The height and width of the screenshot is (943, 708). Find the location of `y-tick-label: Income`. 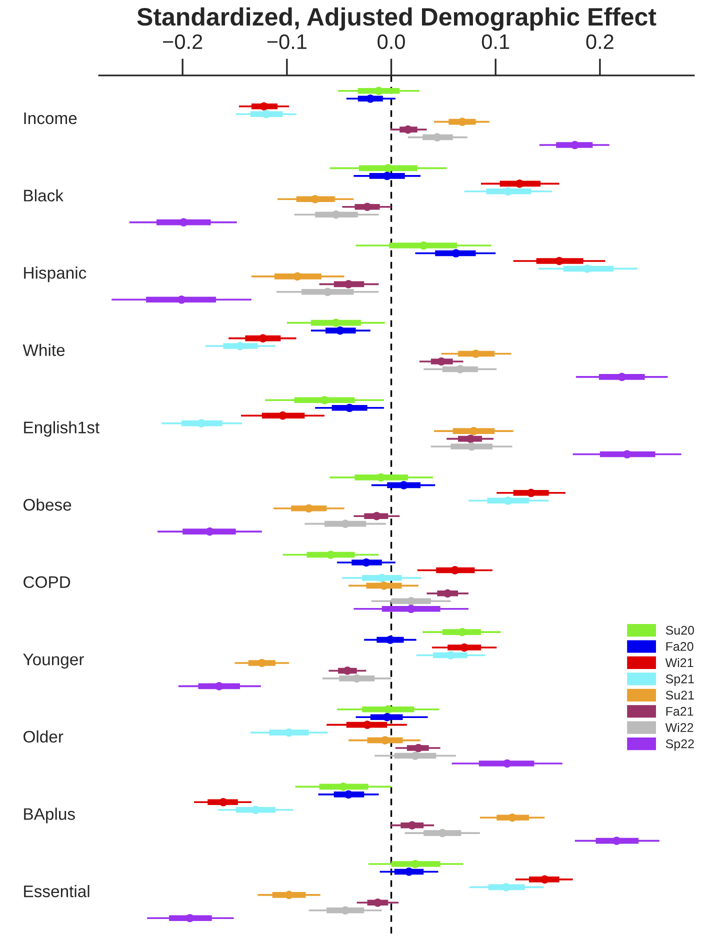

y-tick-label: Income is located at coordinates (50, 118).